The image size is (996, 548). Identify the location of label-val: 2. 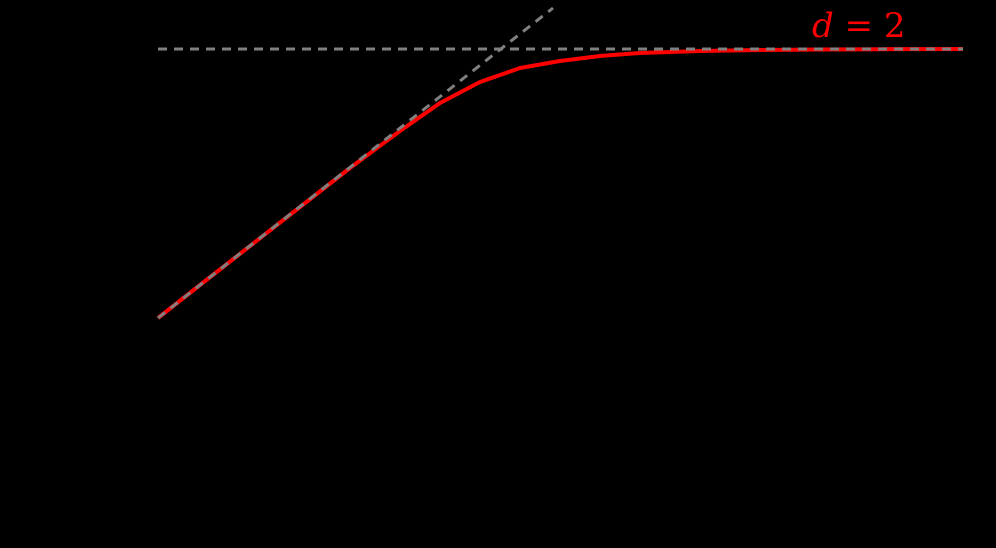
(894, 26).